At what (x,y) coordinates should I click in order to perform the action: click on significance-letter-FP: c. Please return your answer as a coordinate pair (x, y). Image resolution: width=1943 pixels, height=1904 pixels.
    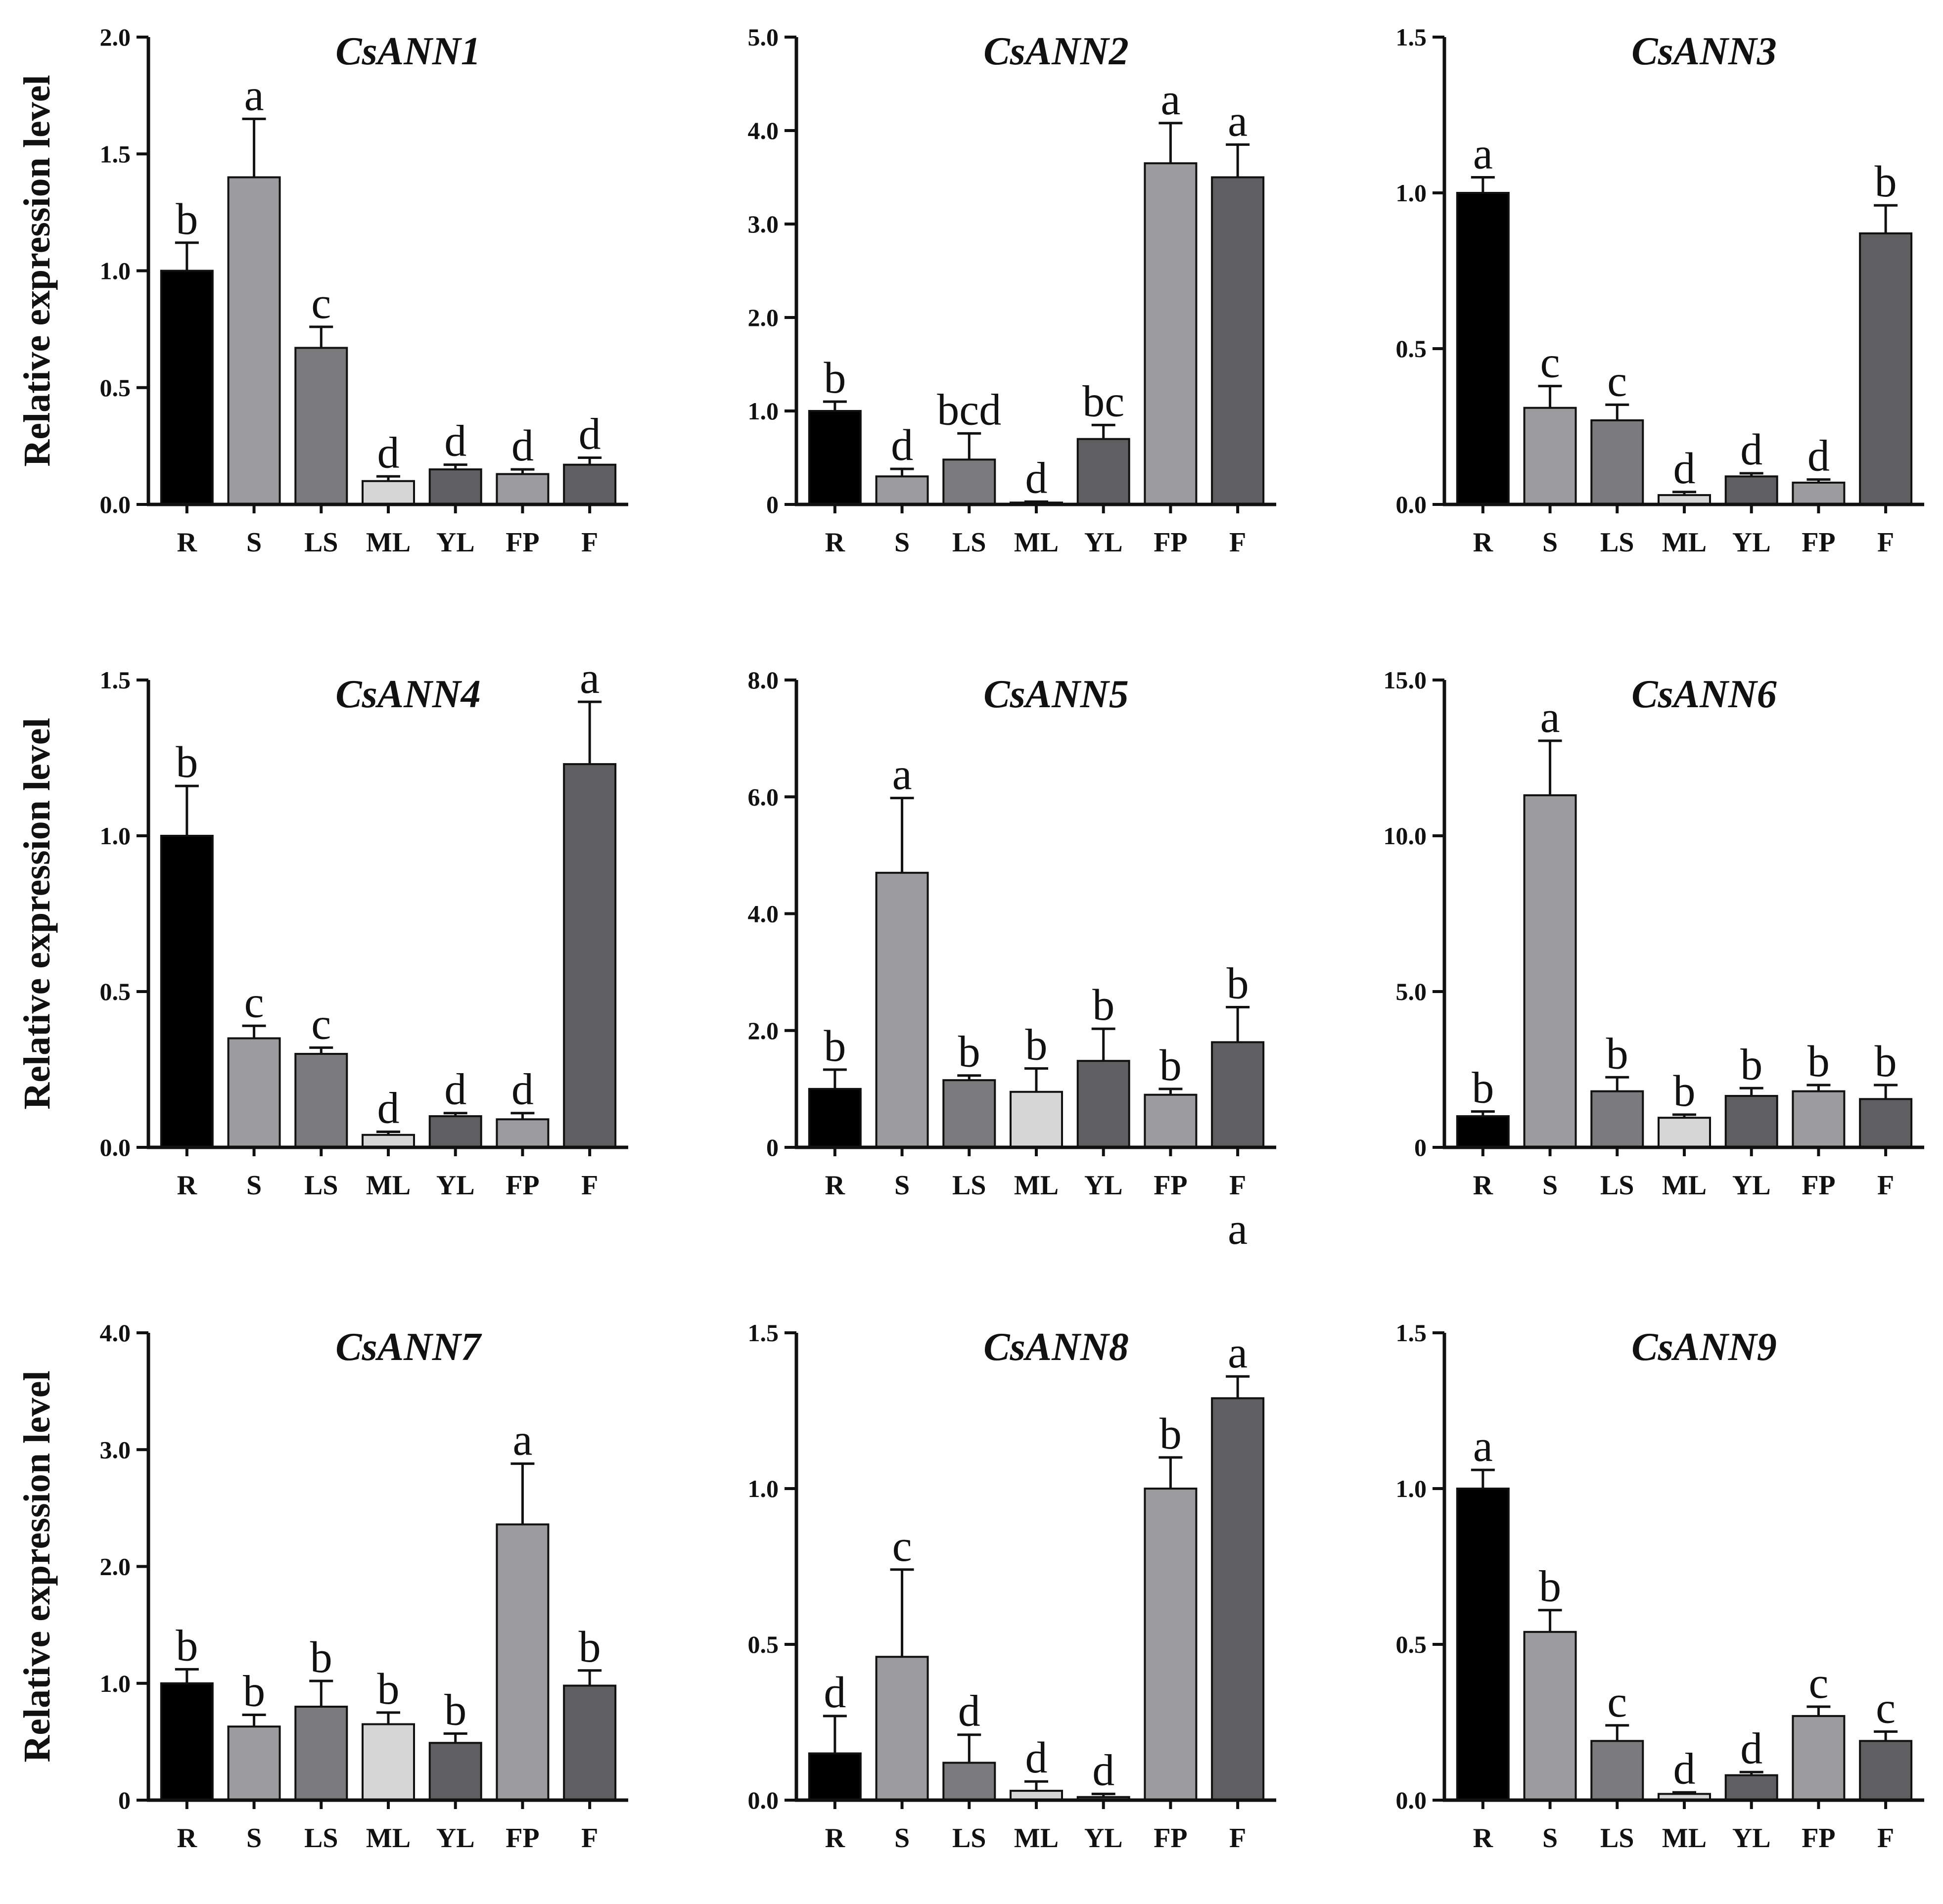
    Looking at the image, I should click on (1818, 1683).